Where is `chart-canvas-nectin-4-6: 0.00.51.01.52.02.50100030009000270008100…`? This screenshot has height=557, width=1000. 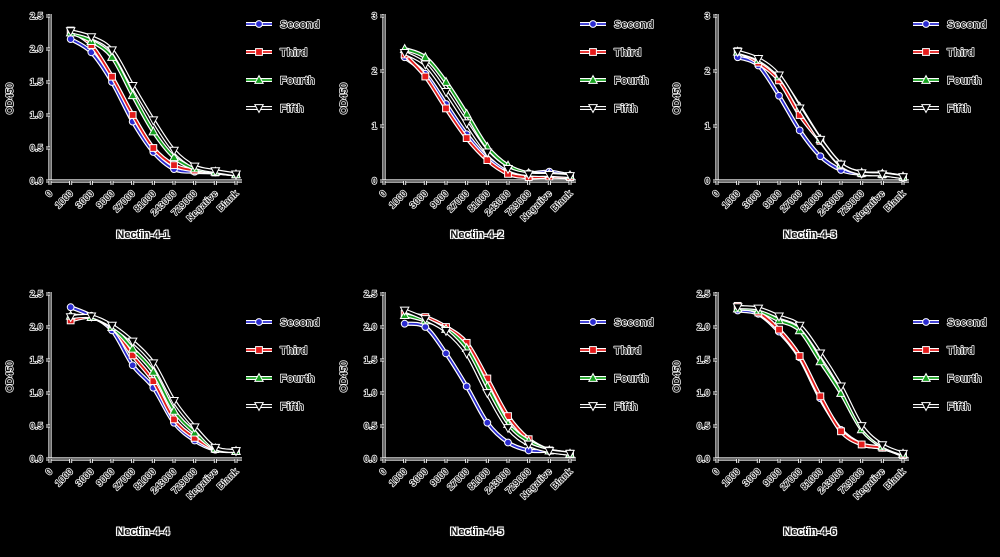 chart-canvas-nectin-4-6: 0.00.51.01.52.02.50100030009000270008100… is located at coordinates (829, 396).